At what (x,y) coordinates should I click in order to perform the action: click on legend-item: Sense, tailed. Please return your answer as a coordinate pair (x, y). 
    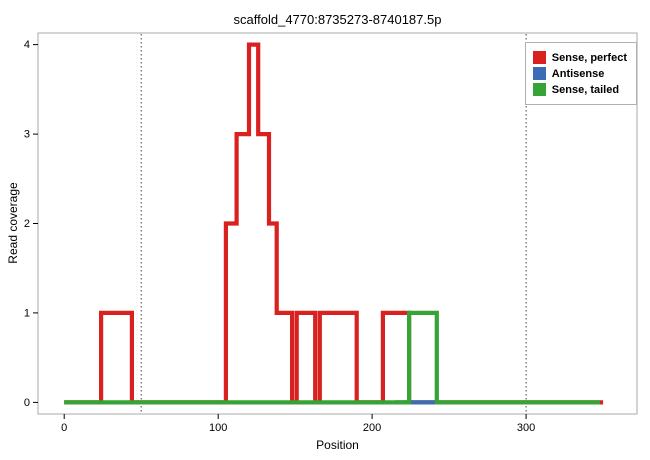
    Looking at the image, I should click on (579, 89).